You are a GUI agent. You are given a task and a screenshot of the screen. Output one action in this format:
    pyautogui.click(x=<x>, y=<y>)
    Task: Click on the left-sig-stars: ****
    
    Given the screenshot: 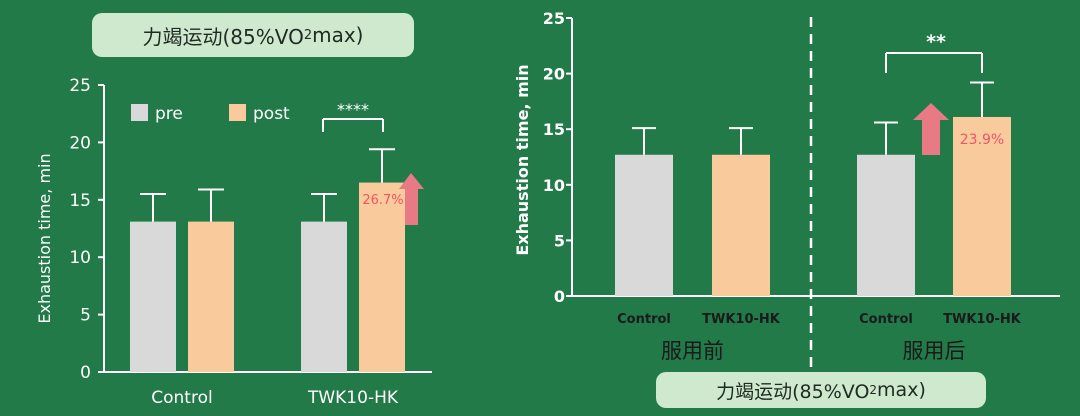 What is the action you would take?
    pyautogui.click(x=353, y=109)
    